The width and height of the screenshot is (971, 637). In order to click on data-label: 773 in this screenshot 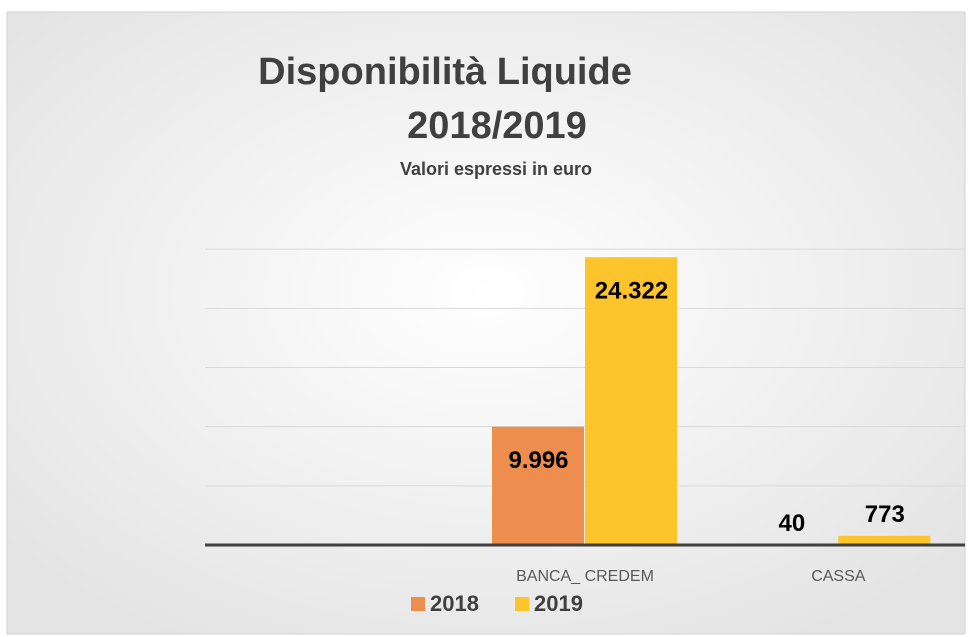, I will do `click(885, 514)`.